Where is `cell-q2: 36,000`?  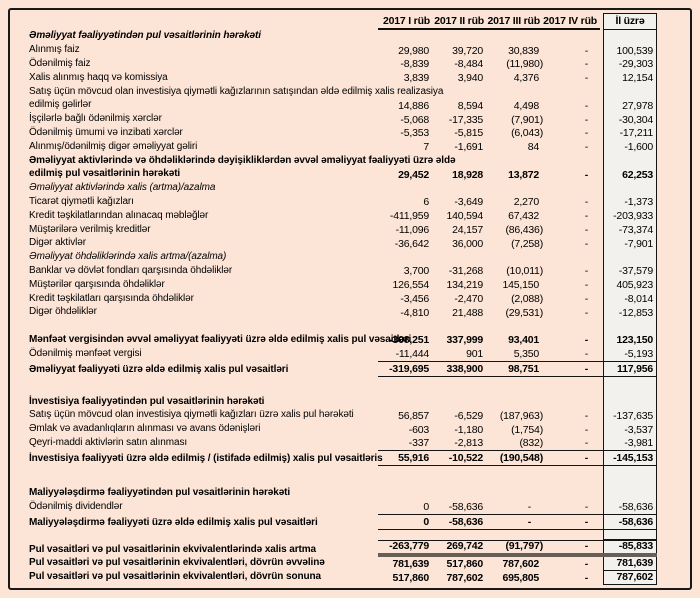
cell-q2: 36,000 is located at coordinates (467, 243).